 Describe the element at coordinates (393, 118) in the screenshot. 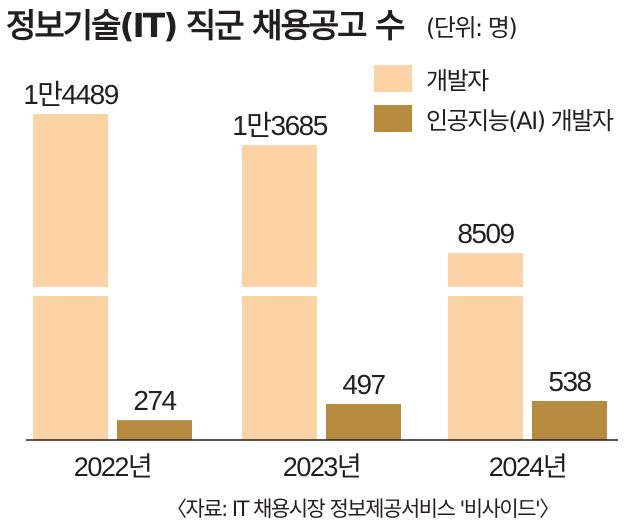

I see `legend-swatch-ai-developer` at that location.